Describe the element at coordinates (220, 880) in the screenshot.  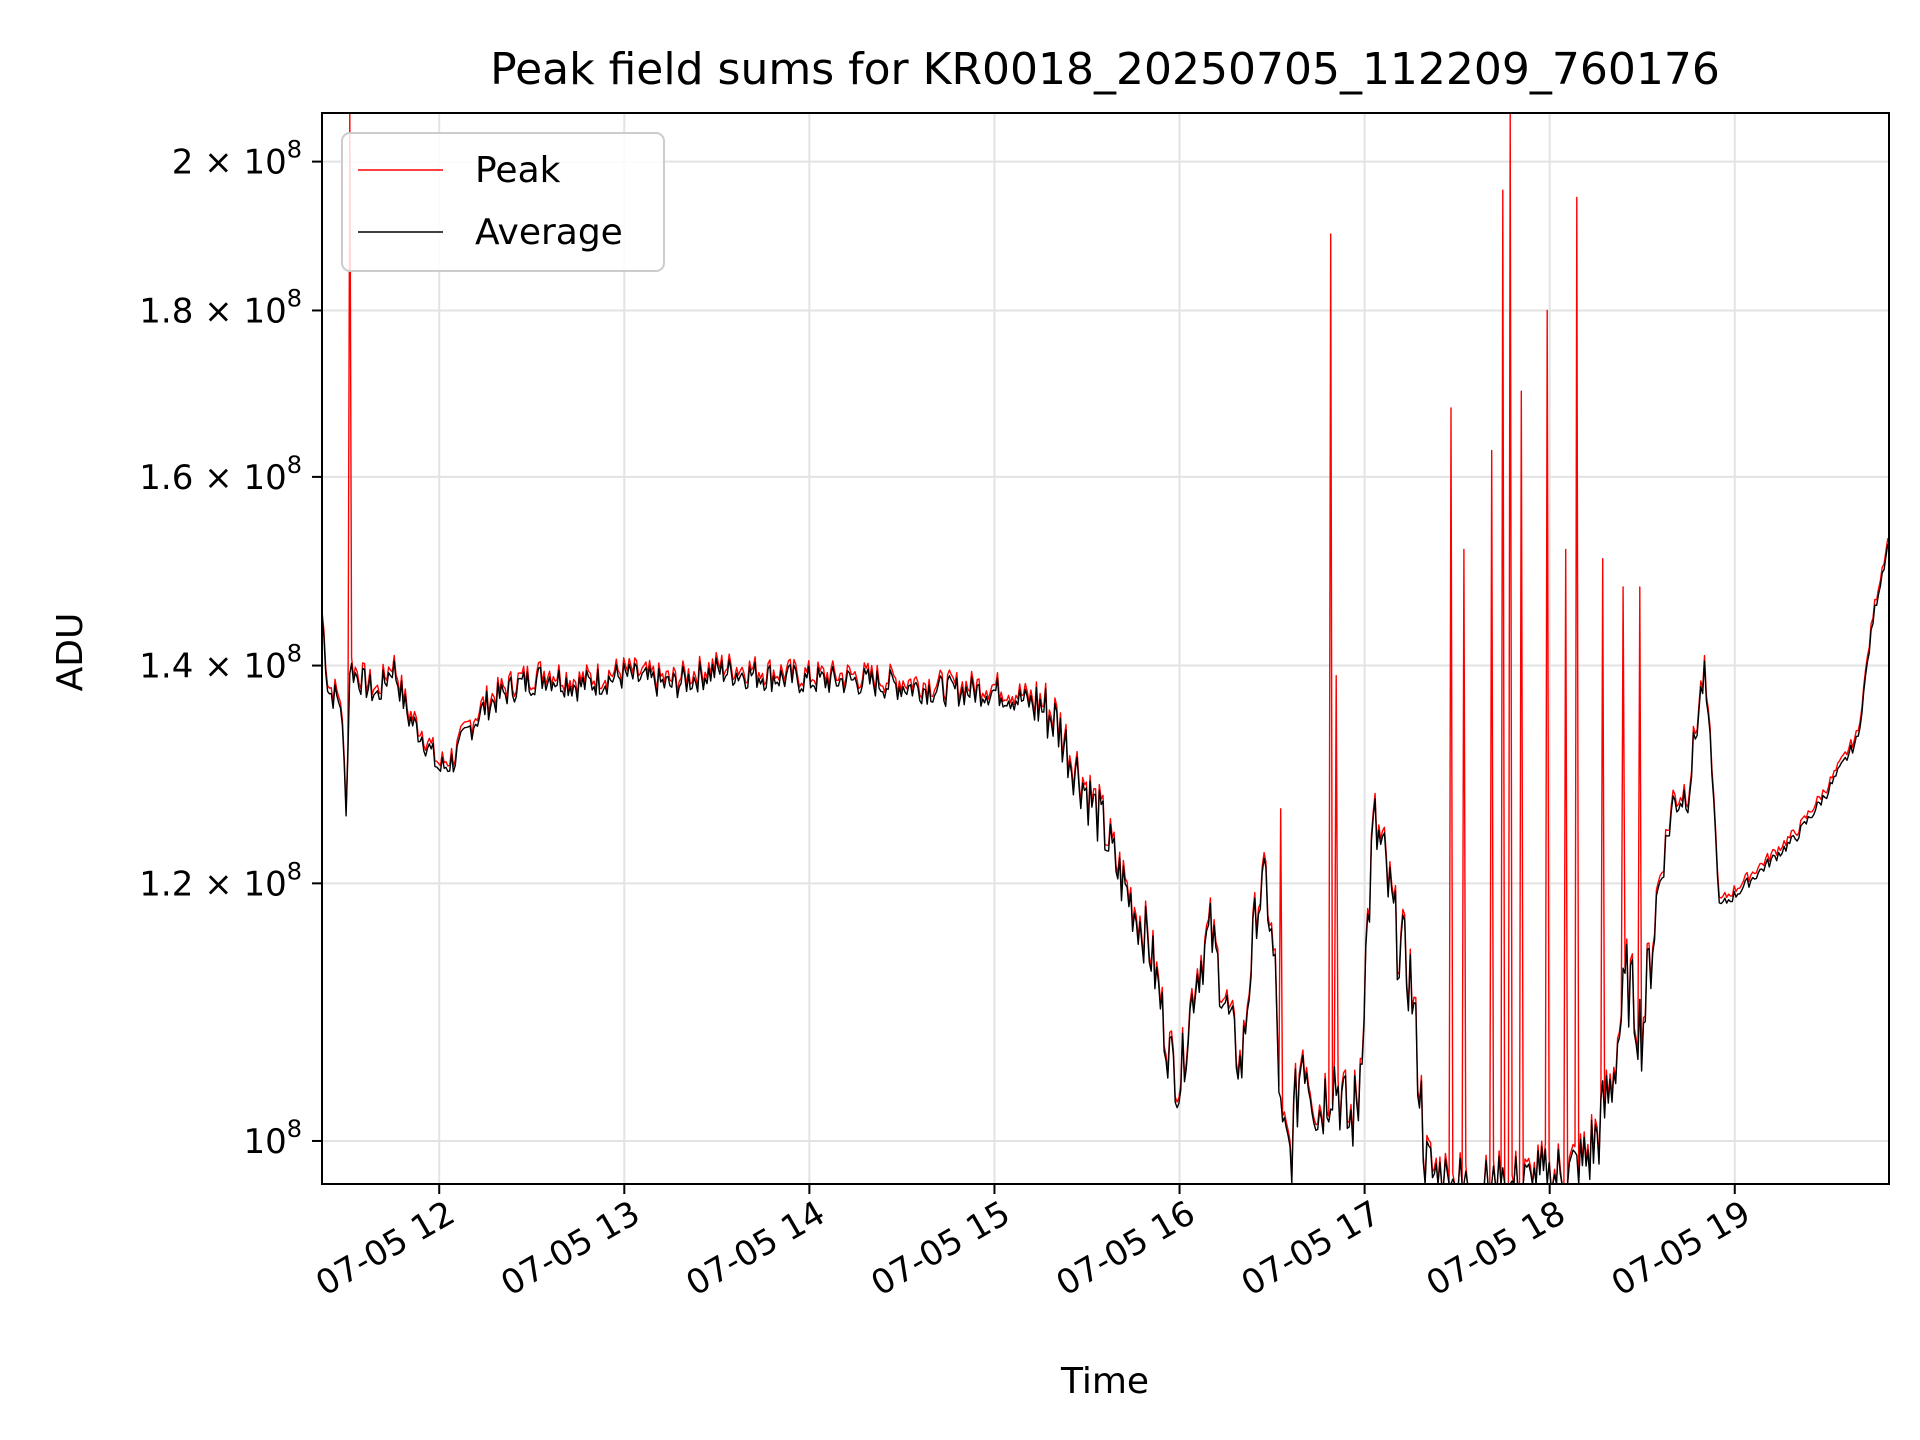
I see `y-tick-label: 1.2 × 108` at that location.